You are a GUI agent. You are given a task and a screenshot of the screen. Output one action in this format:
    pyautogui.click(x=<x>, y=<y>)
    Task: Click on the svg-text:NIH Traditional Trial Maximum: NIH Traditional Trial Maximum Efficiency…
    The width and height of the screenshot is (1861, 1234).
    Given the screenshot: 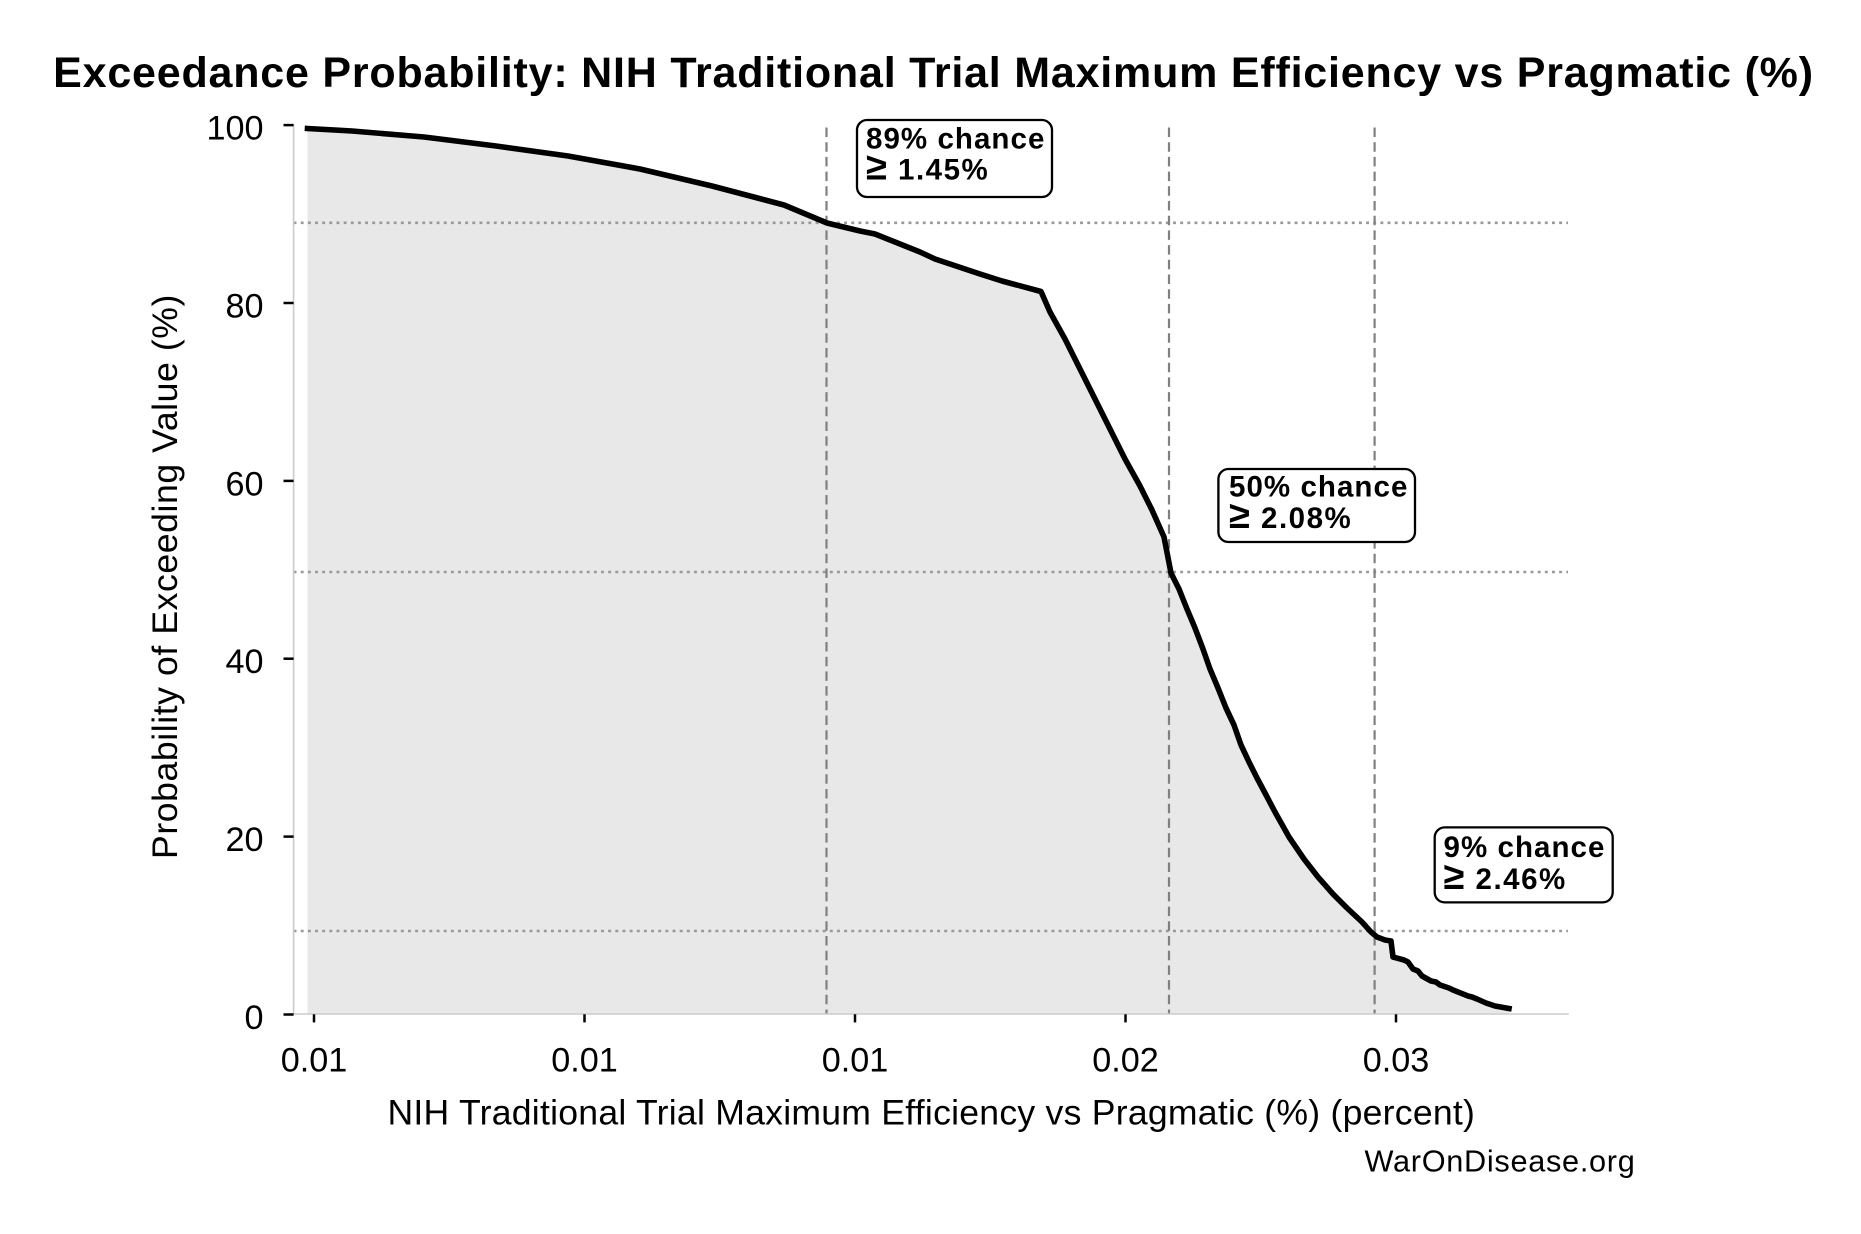 What is the action you would take?
    pyautogui.click(x=931, y=1112)
    